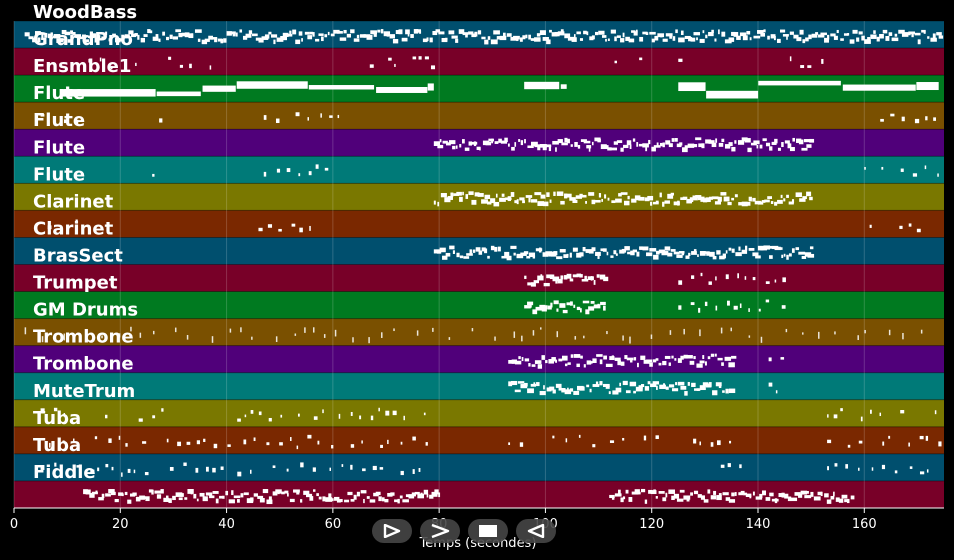  I want to click on play-button, so click(392, 531).